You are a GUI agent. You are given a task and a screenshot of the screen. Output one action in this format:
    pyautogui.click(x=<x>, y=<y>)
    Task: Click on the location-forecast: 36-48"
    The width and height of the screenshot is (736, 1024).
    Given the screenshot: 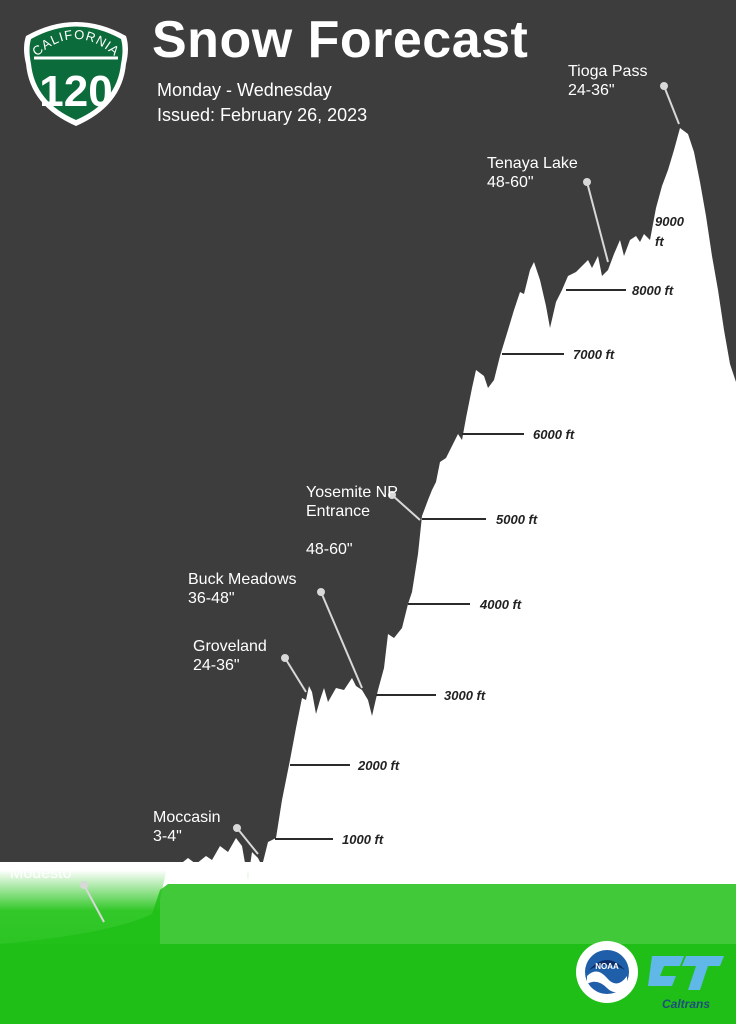 What is the action you would take?
    pyautogui.click(x=211, y=598)
    